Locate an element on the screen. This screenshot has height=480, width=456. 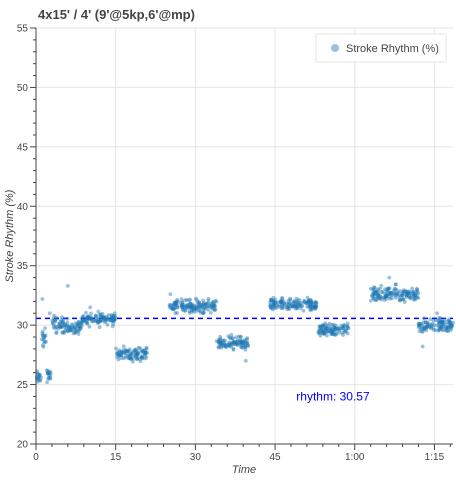
chart-title: 4x15' / 4' (9'@5kp,6'@mp) is located at coordinates (116, 14).